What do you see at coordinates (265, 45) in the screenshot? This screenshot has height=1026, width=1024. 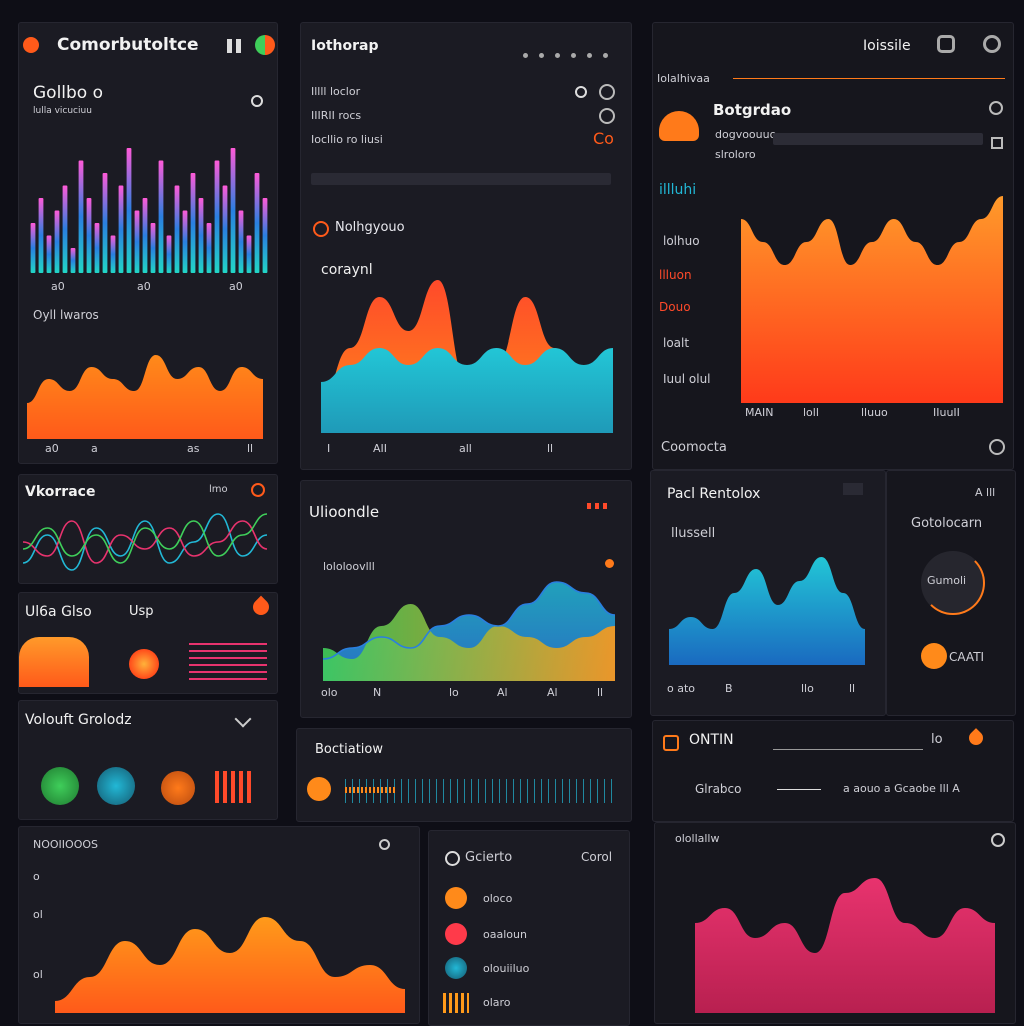 I see `status-dot-icon` at bounding box center [265, 45].